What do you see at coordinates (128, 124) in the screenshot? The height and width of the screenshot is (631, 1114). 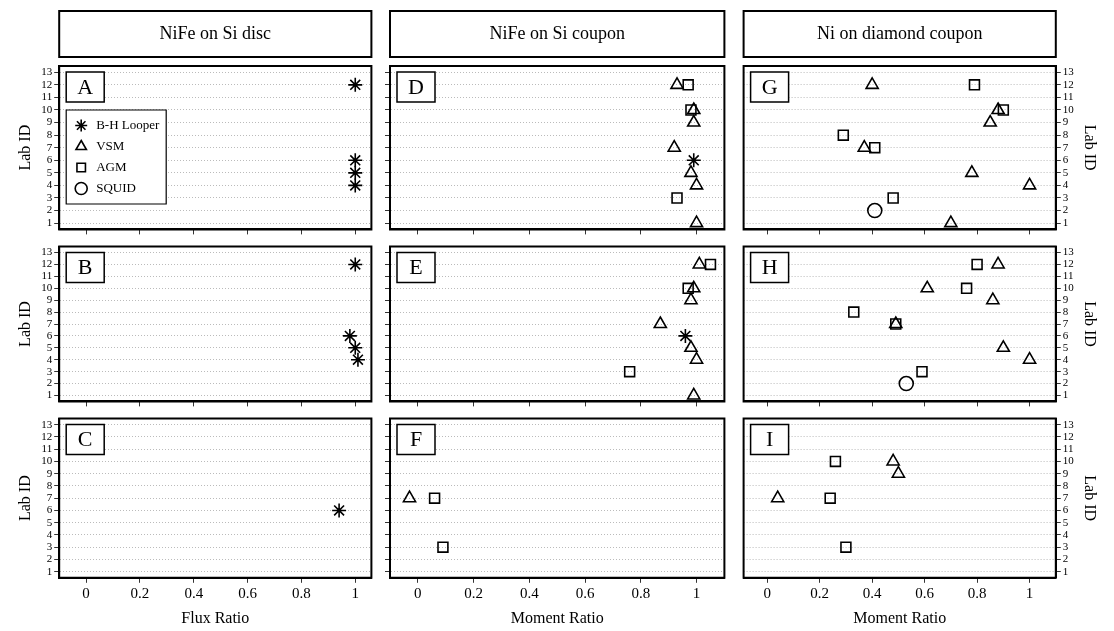 I see `legend-label: B-H Looper` at bounding box center [128, 124].